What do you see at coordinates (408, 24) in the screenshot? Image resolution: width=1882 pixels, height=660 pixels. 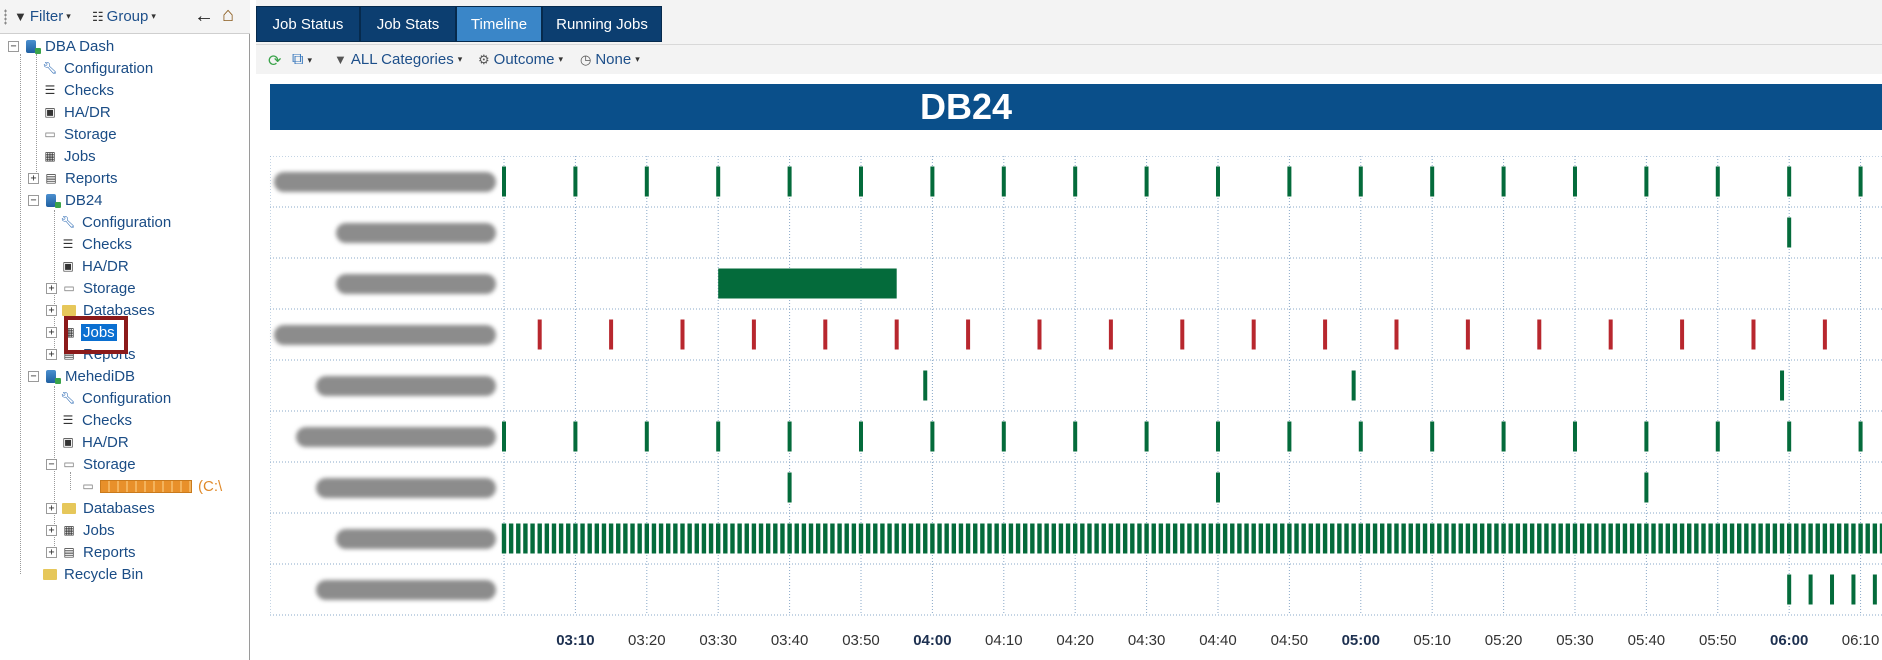 I see `tab-job-stats: Job Stats` at bounding box center [408, 24].